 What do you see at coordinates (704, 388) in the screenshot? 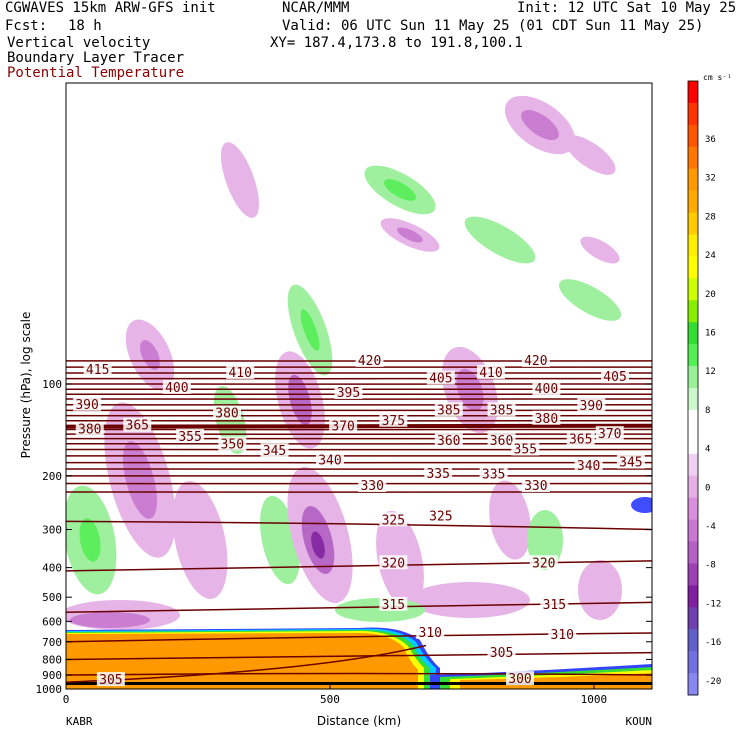
I see `colorbar: 36 32 28 24 20 16 12 8 4 0 -4 -8 -12 -16 -20` at bounding box center [704, 388].